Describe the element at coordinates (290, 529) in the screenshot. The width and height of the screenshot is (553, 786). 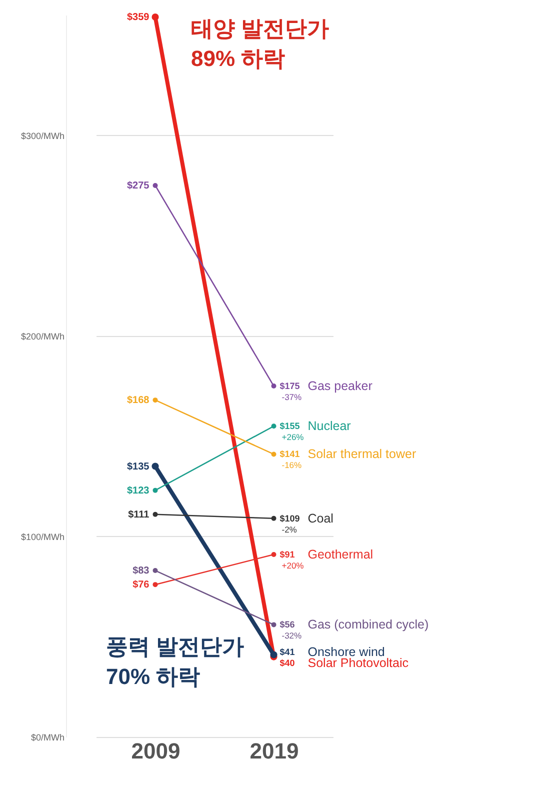
I see `annotation: -2%` at that location.